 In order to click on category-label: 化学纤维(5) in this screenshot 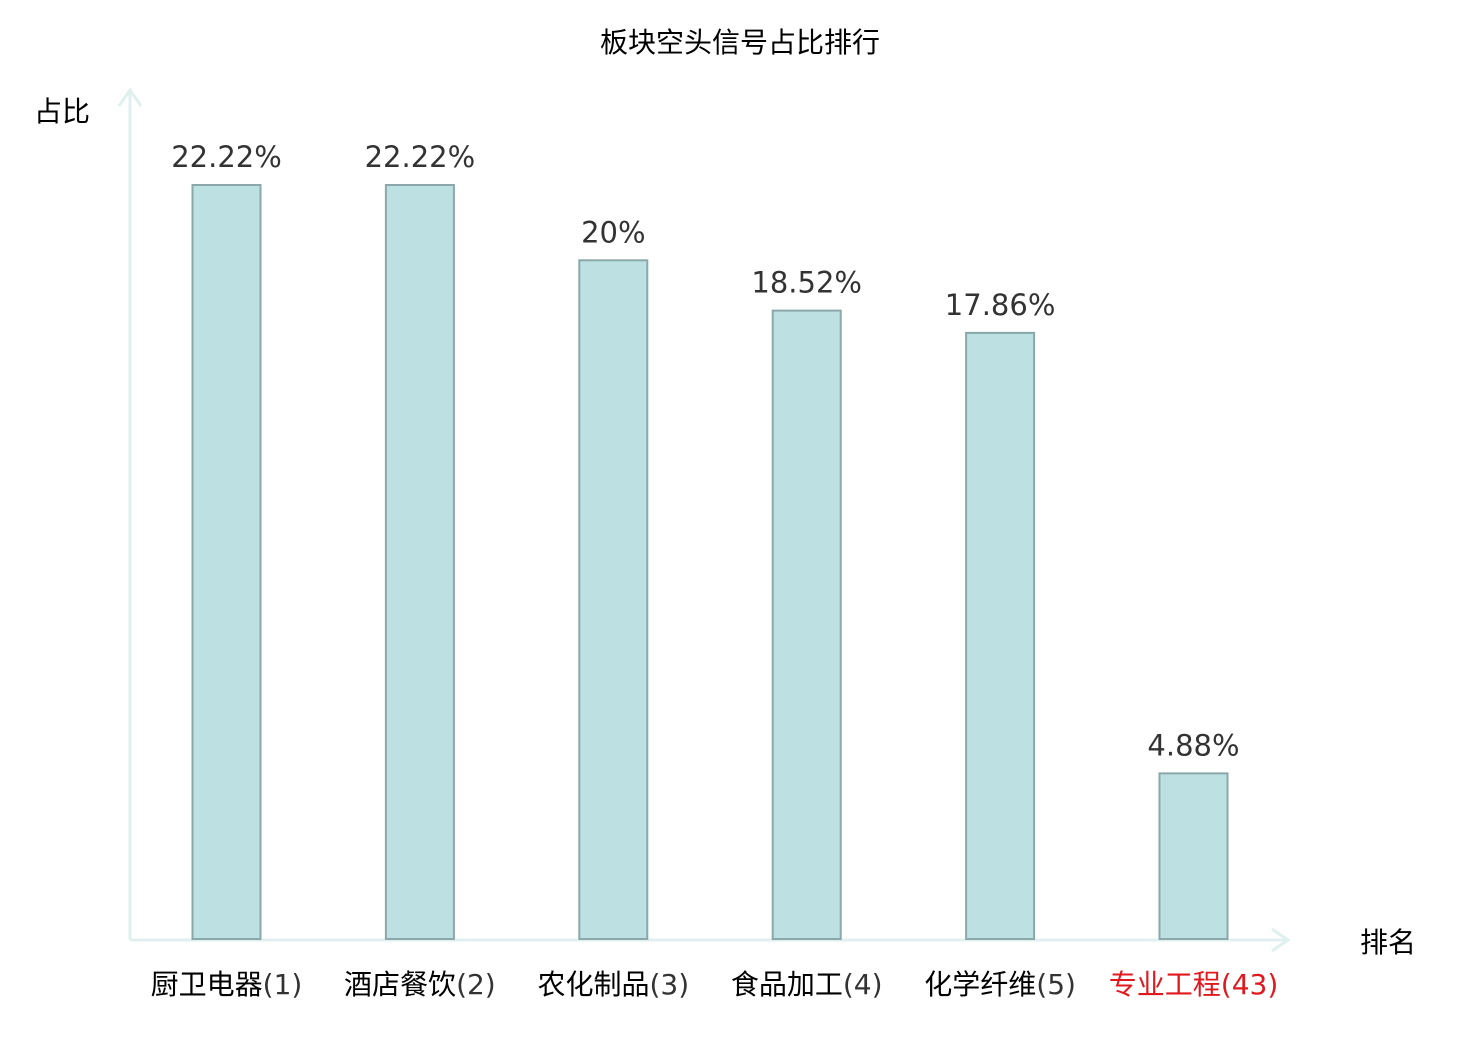, I will do `click(1000, 984)`.